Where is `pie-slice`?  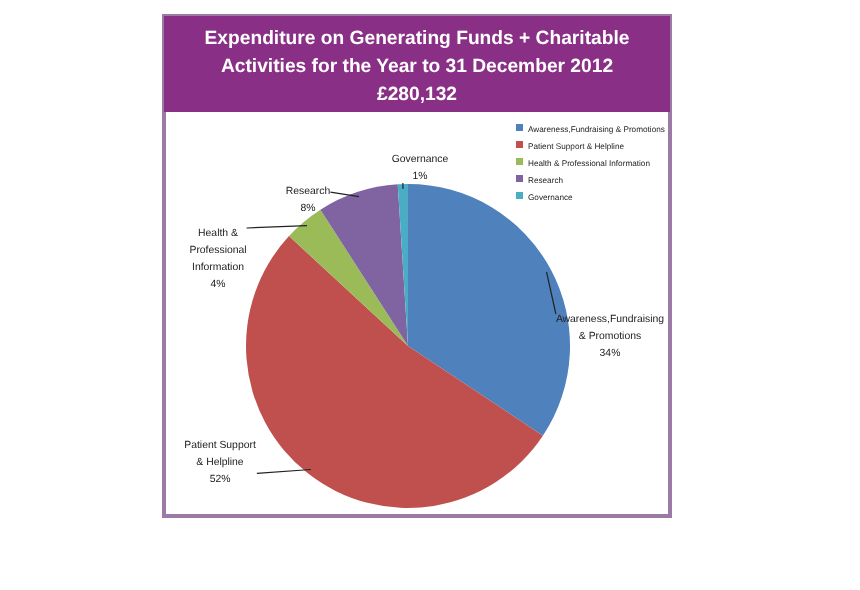
pie-slice is located at coordinates (348, 277).